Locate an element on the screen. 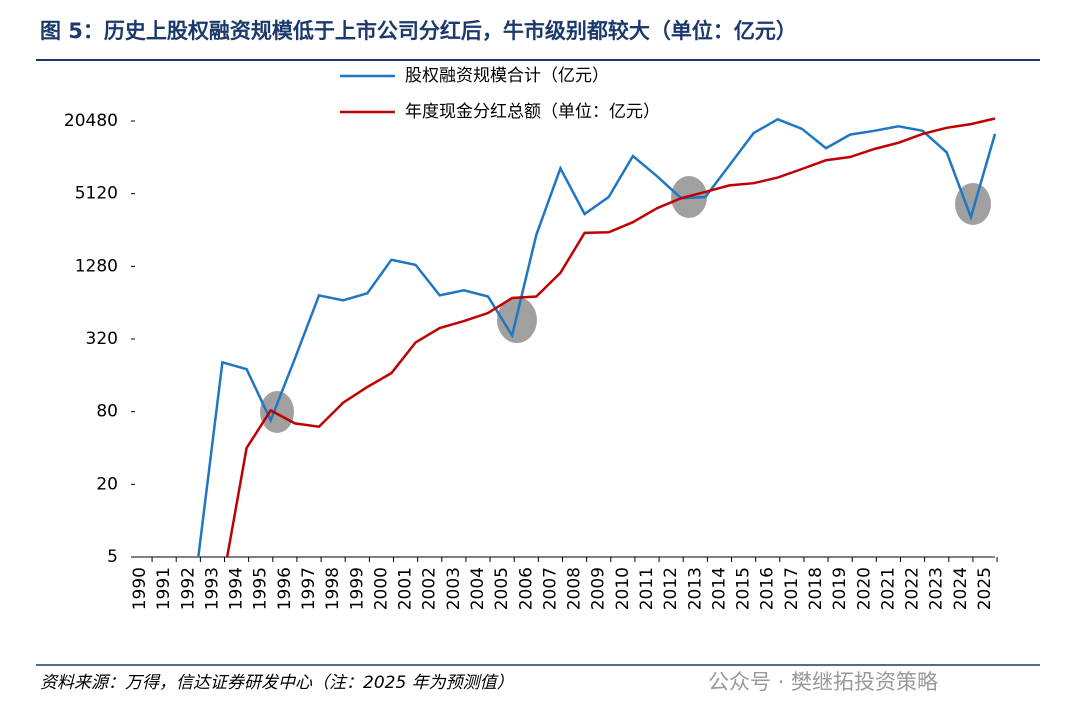 The width and height of the screenshot is (1080, 723). x-tick-label: 1998 is located at coordinates (333, 588).